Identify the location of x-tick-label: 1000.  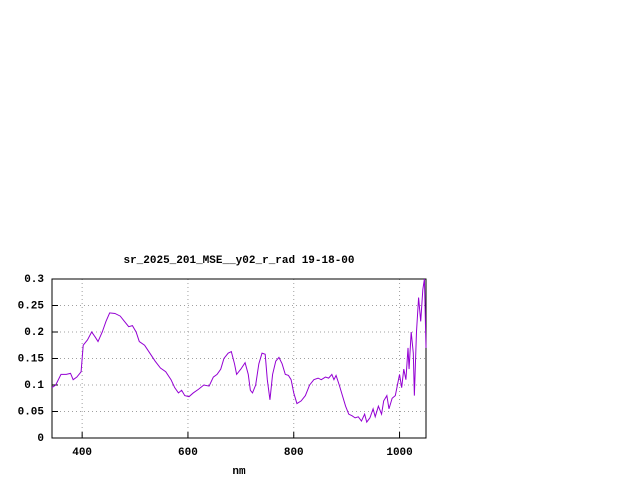
(399, 453).